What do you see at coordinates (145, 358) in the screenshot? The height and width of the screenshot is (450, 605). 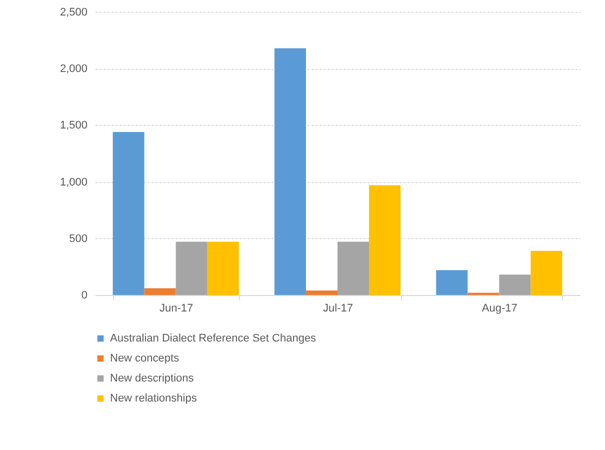 I see `legend-label: New concepts` at bounding box center [145, 358].